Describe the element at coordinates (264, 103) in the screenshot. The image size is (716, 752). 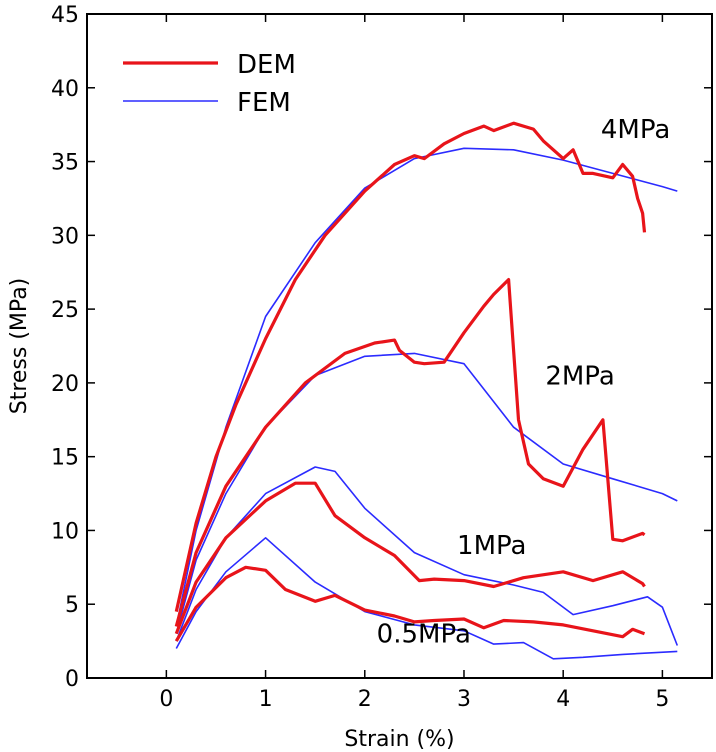
I see `legend-fem-label: FEM` at that location.